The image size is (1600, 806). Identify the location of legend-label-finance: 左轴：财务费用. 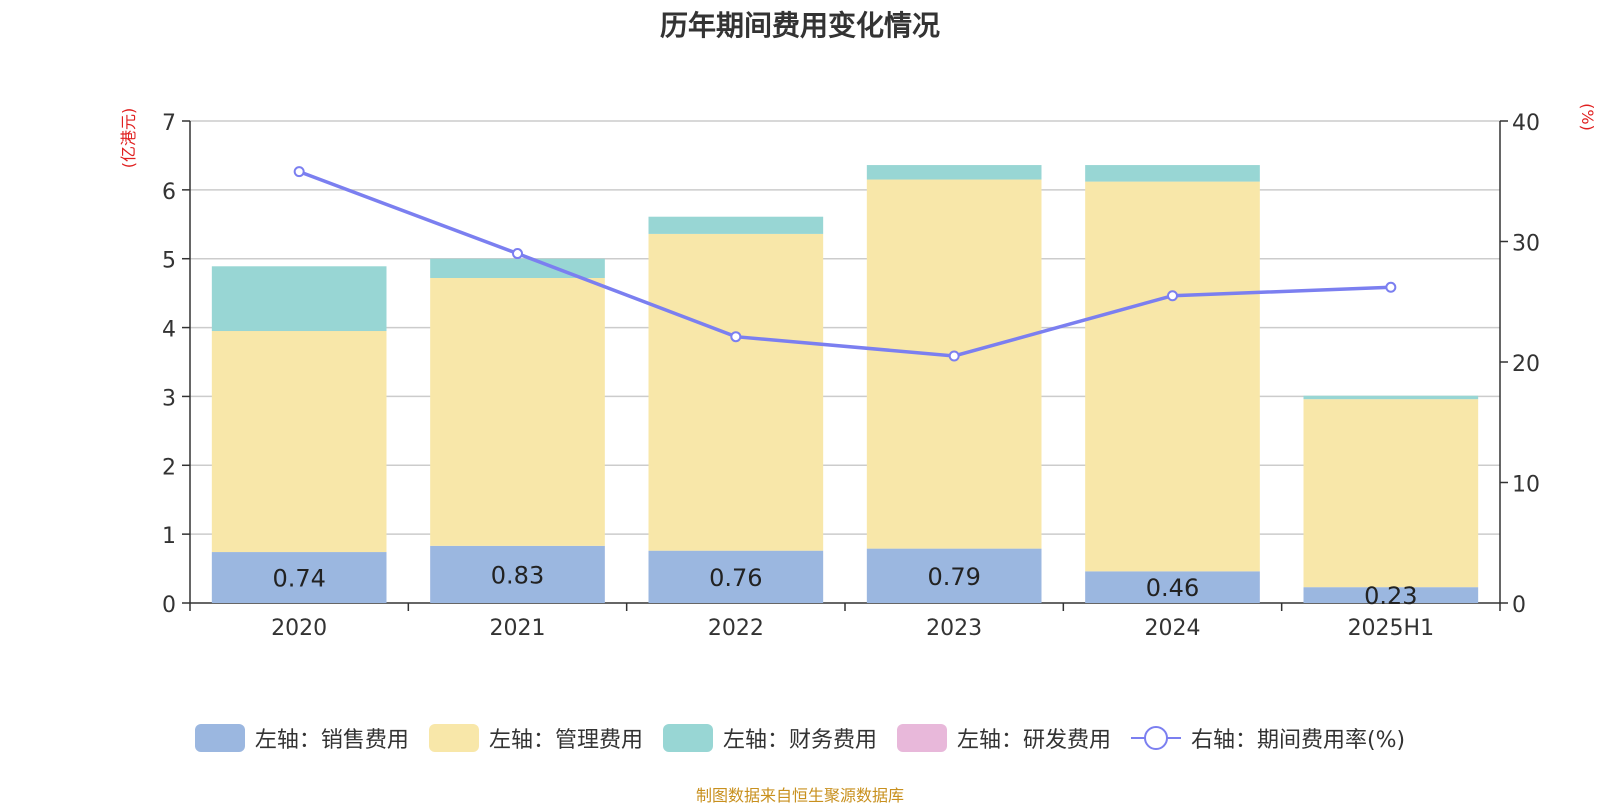
(799, 740).